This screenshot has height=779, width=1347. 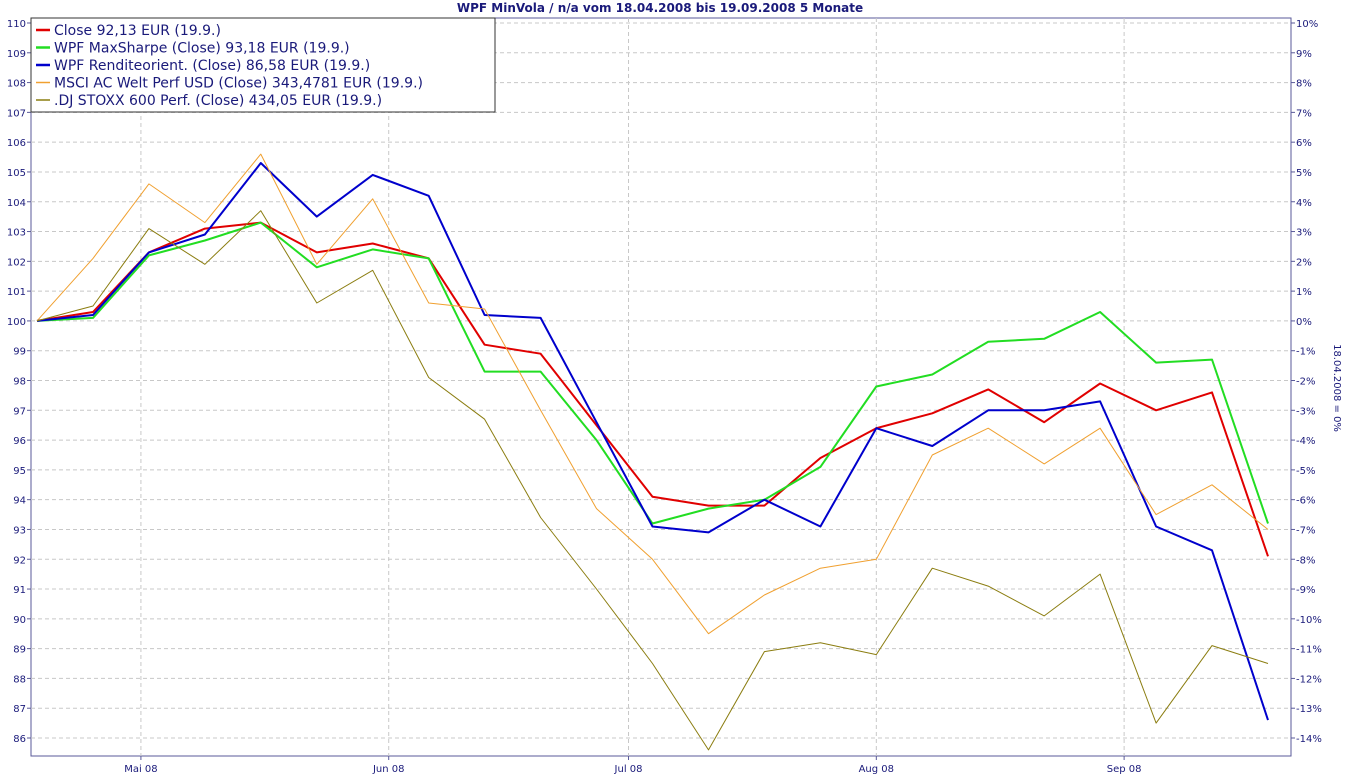 What do you see at coordinates (1304, 203) in the screenshot?
I see `y-tick-label-right: 4%` at bounding box center [1304, 203].